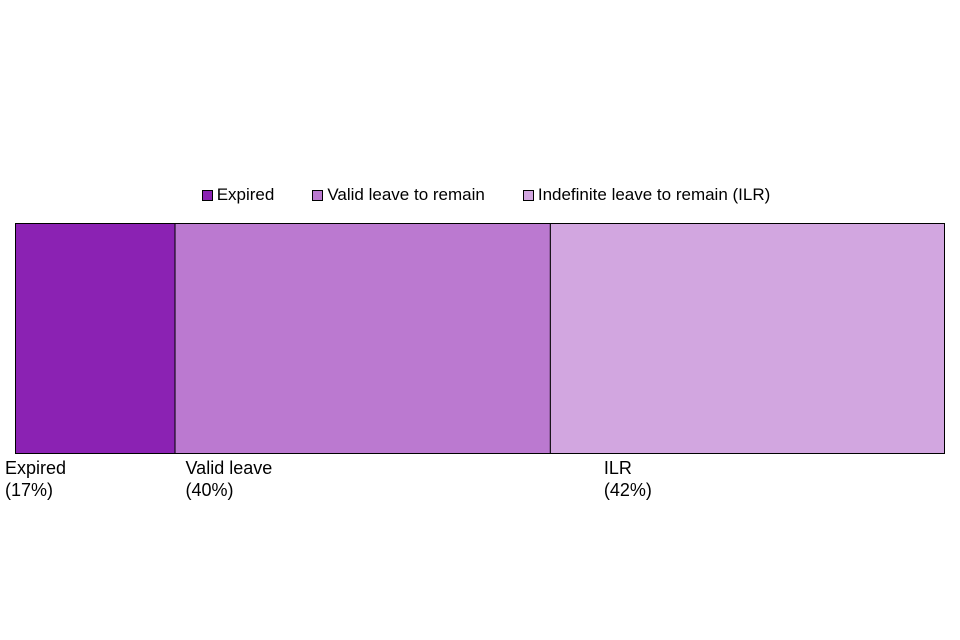  I want to click on segment-label-name: Expired, so click(36, 468).